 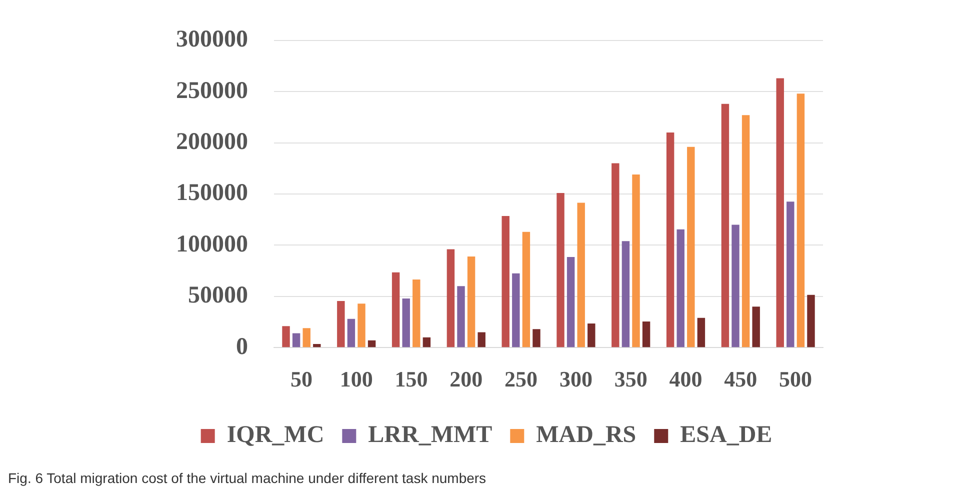 What do you see at coordinates (356, 379) in the screenshot?
I see `x-tick-label: 100` at bounding box center [356, 379].